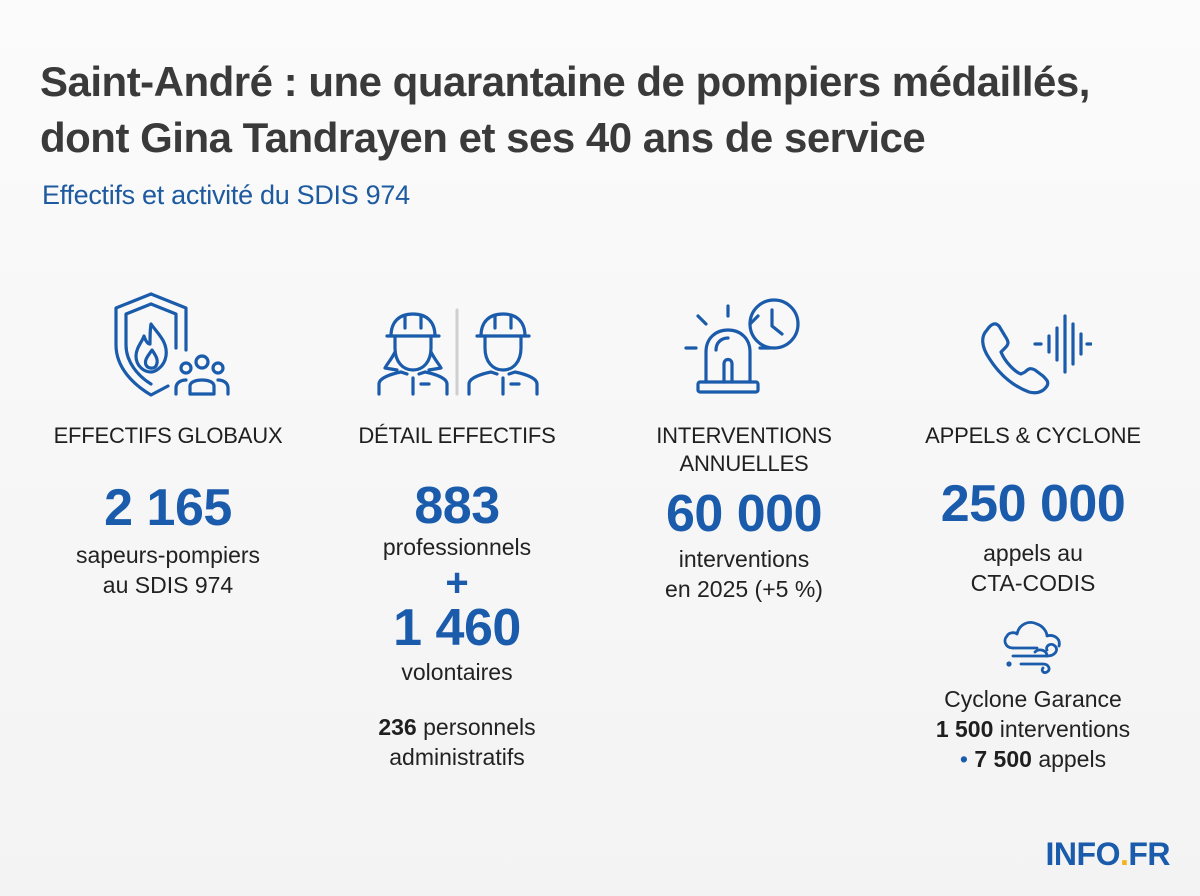 This screenshot has height=896, width=1200. Describe the element at coordinates (168, 435) in the screenshot. I see `heading: EFFECTIFS GLOBAUX` at that location.